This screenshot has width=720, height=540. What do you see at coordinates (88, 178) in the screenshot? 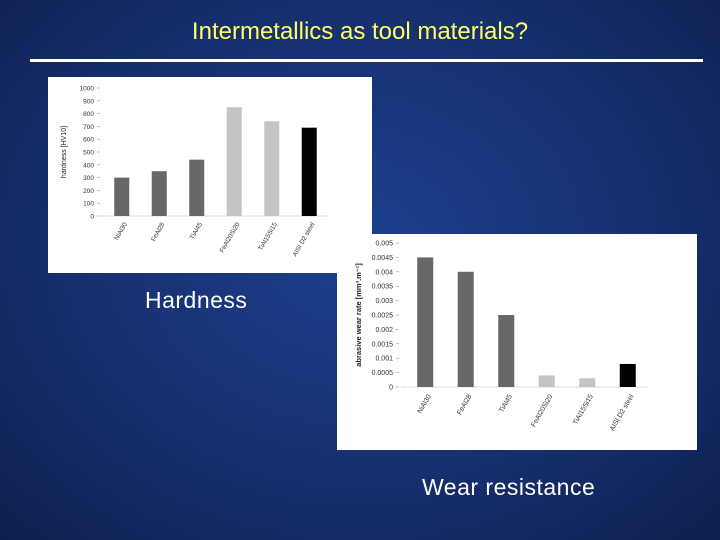
I see `hardness-ytick-label: 300` at bounding box center [88, 178].